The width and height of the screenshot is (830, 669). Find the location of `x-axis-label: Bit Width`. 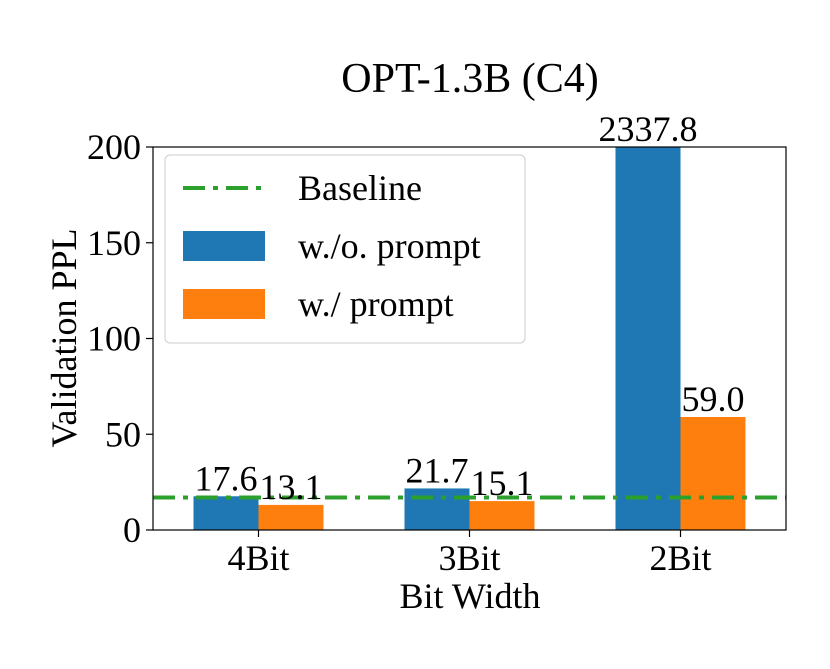

x-axis-label: Bit Width is located at coordinates (470, 596).